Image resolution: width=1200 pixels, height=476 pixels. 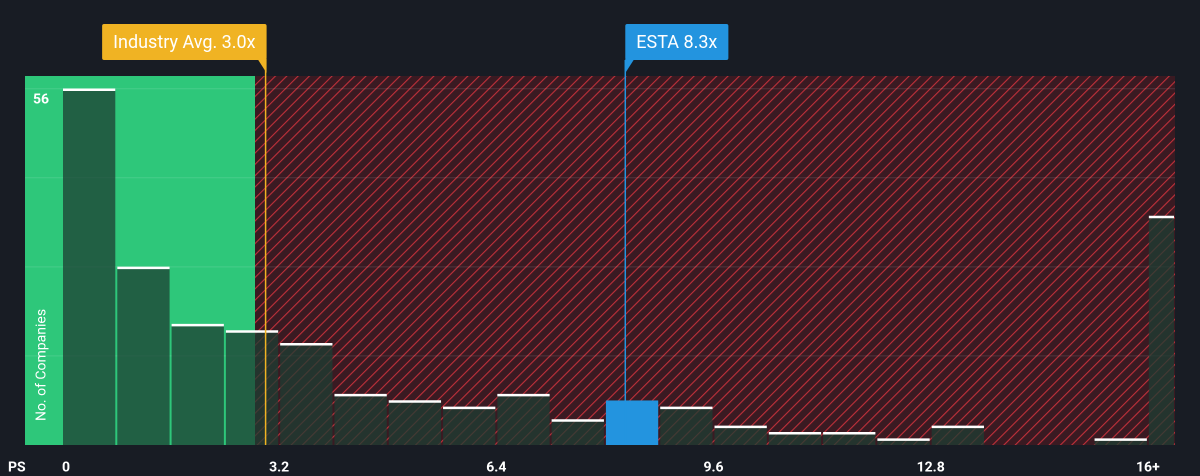 I want to click on x-tick-label: 0, so click(x=66, y=468).